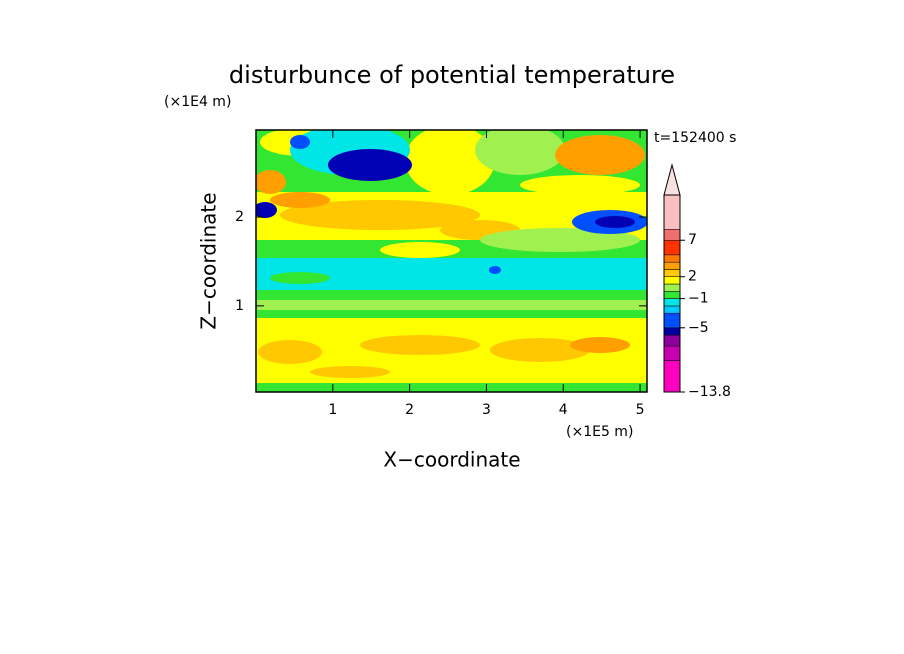  Describe the element at coordinates (239, 306) in the screenshot. I see `y-tick-label: 1` at that location.